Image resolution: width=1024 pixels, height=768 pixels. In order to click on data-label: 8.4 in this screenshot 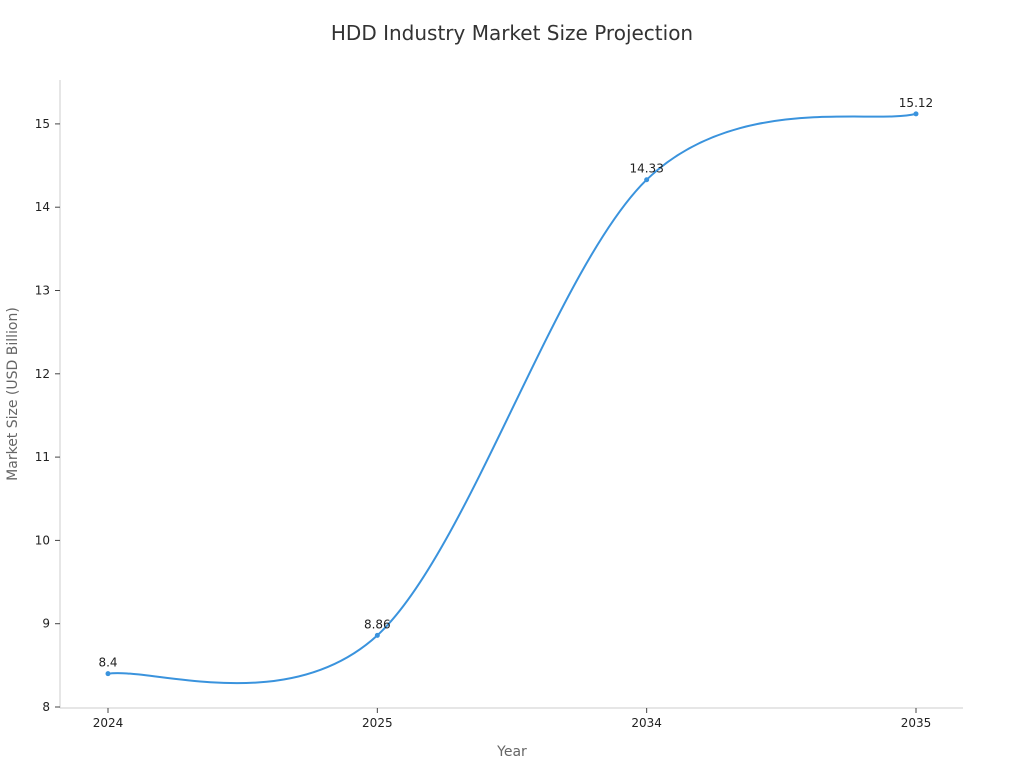, I will do `click(107, 663)`.